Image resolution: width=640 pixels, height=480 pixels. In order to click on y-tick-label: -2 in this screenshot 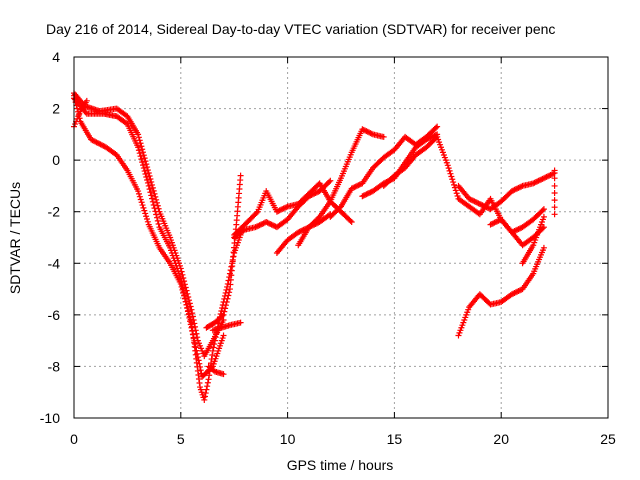, I will do `click(54, 212)`.